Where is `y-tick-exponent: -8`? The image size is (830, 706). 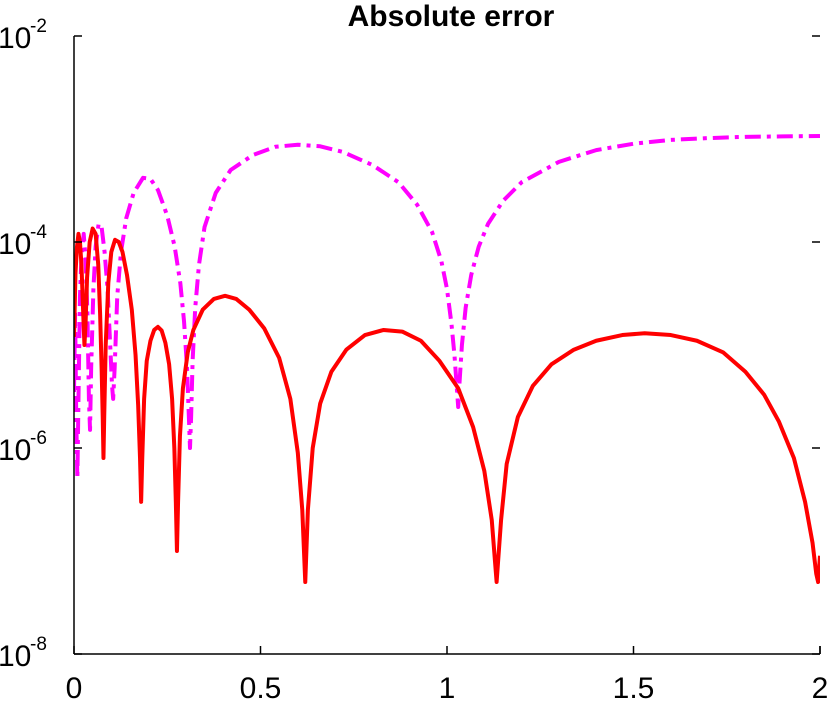 y-tick-exponent: -8 is located at coordinates (38, 644).